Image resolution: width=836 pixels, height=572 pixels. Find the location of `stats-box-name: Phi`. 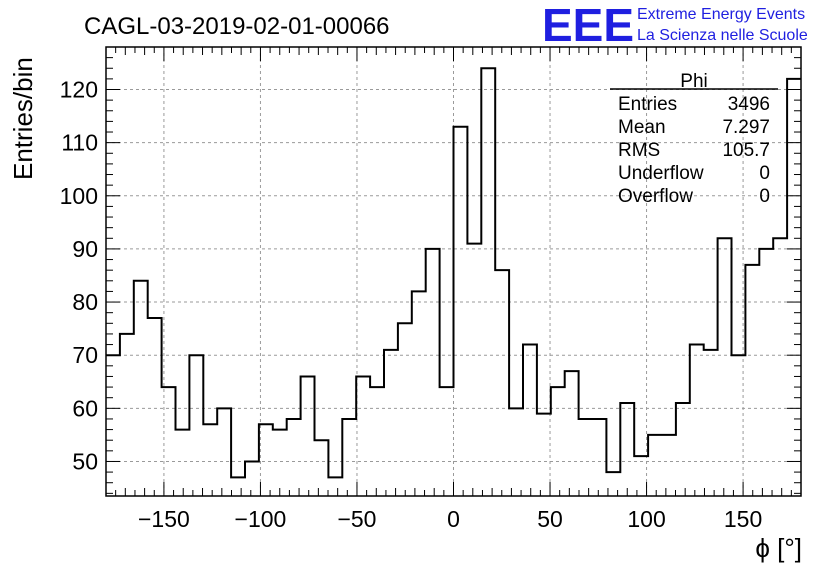

stats-box-name: Phi is located at coordinates (693, 81).